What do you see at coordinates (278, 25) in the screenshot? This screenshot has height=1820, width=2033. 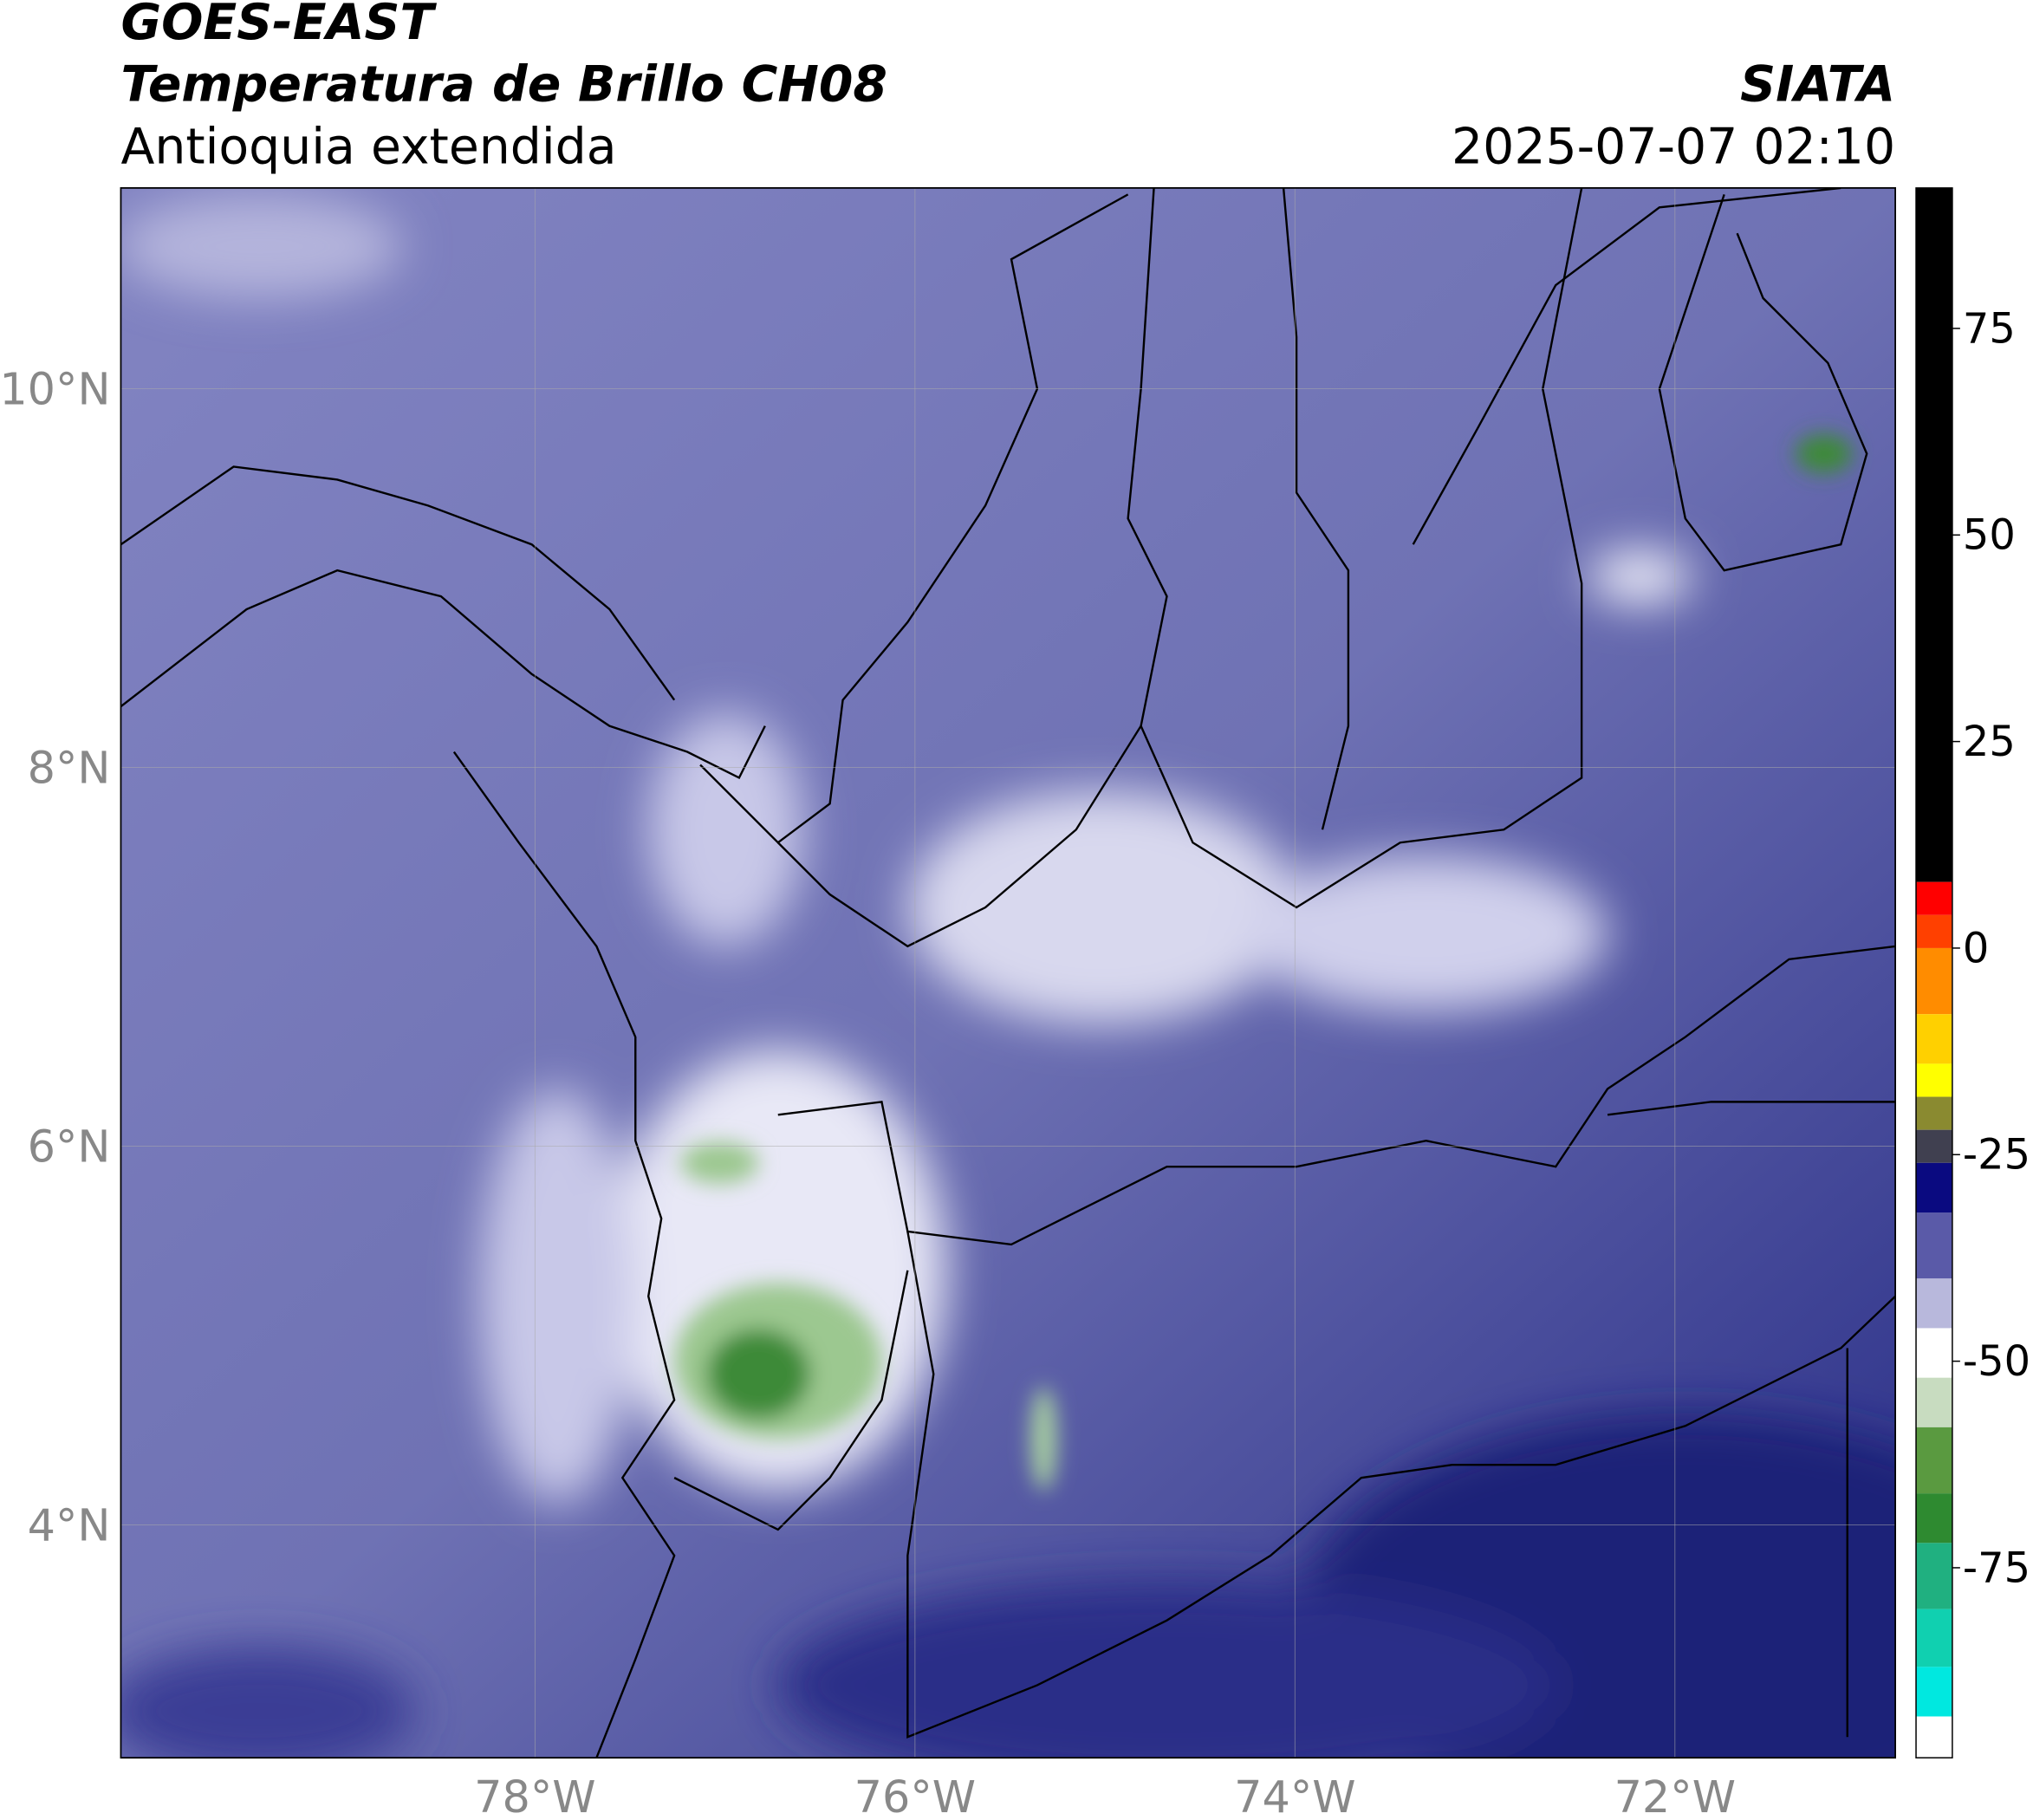 I see `title: GOES-EAST` at bounding box center [278, 25].